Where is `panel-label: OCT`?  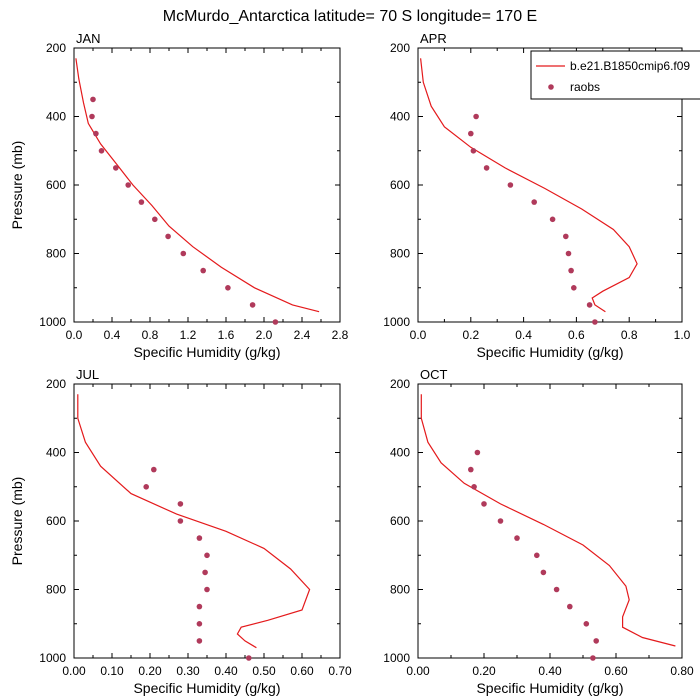 panel-label: OCT is located at coordinates (434, 374).